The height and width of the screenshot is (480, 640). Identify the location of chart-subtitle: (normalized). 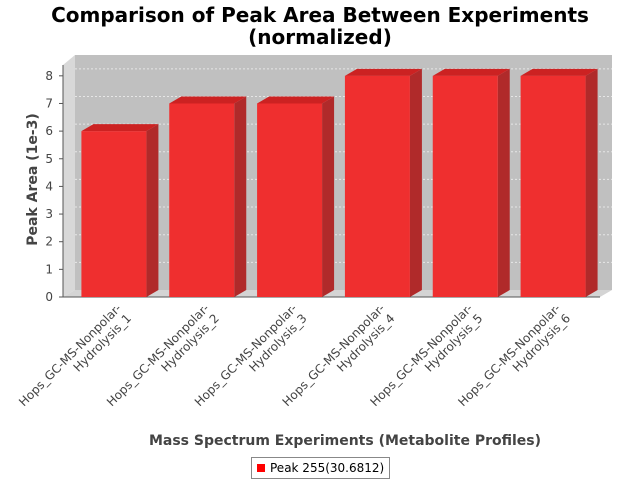
(320, 37).